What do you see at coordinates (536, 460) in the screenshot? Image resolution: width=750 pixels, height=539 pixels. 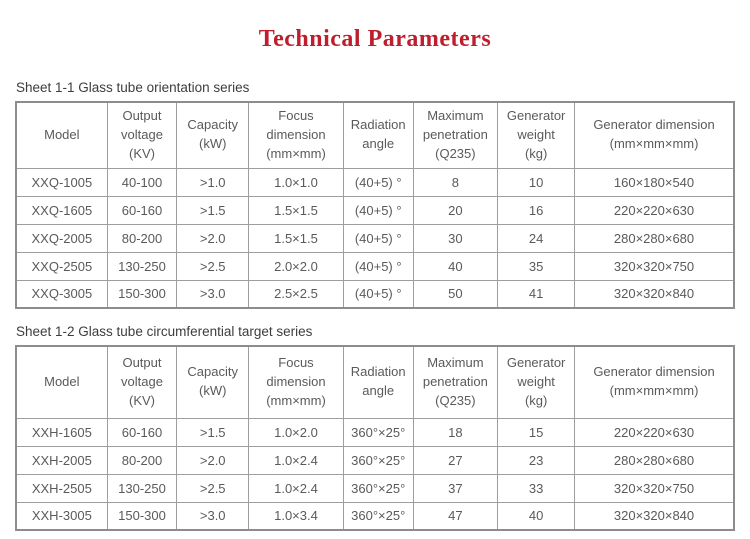 I see `cell-generator-weight: 23` at bounding box center [536, 460].